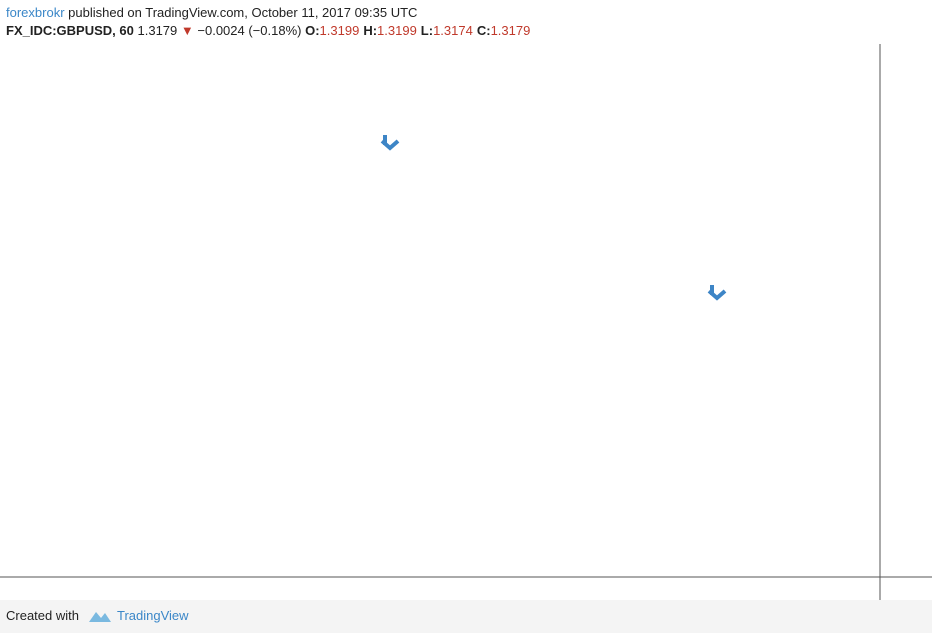  I want to click on ohlc-key: O:, so click(312, 30).